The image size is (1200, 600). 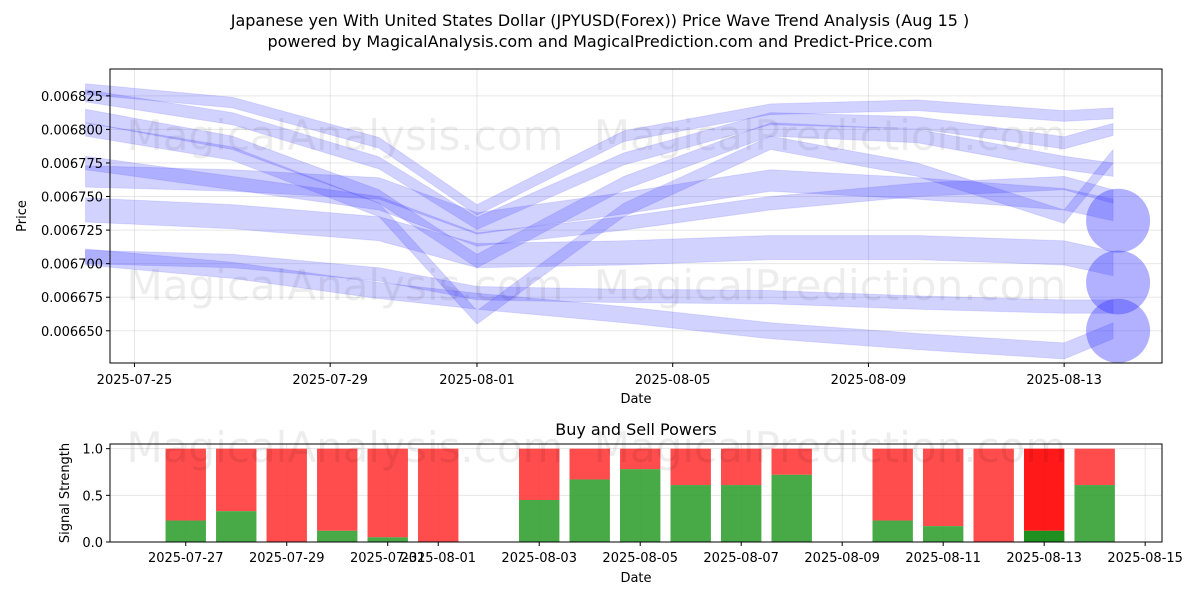 I want to click on price-x-tick-label: 2025-08-09, so click(x=869, y=380).